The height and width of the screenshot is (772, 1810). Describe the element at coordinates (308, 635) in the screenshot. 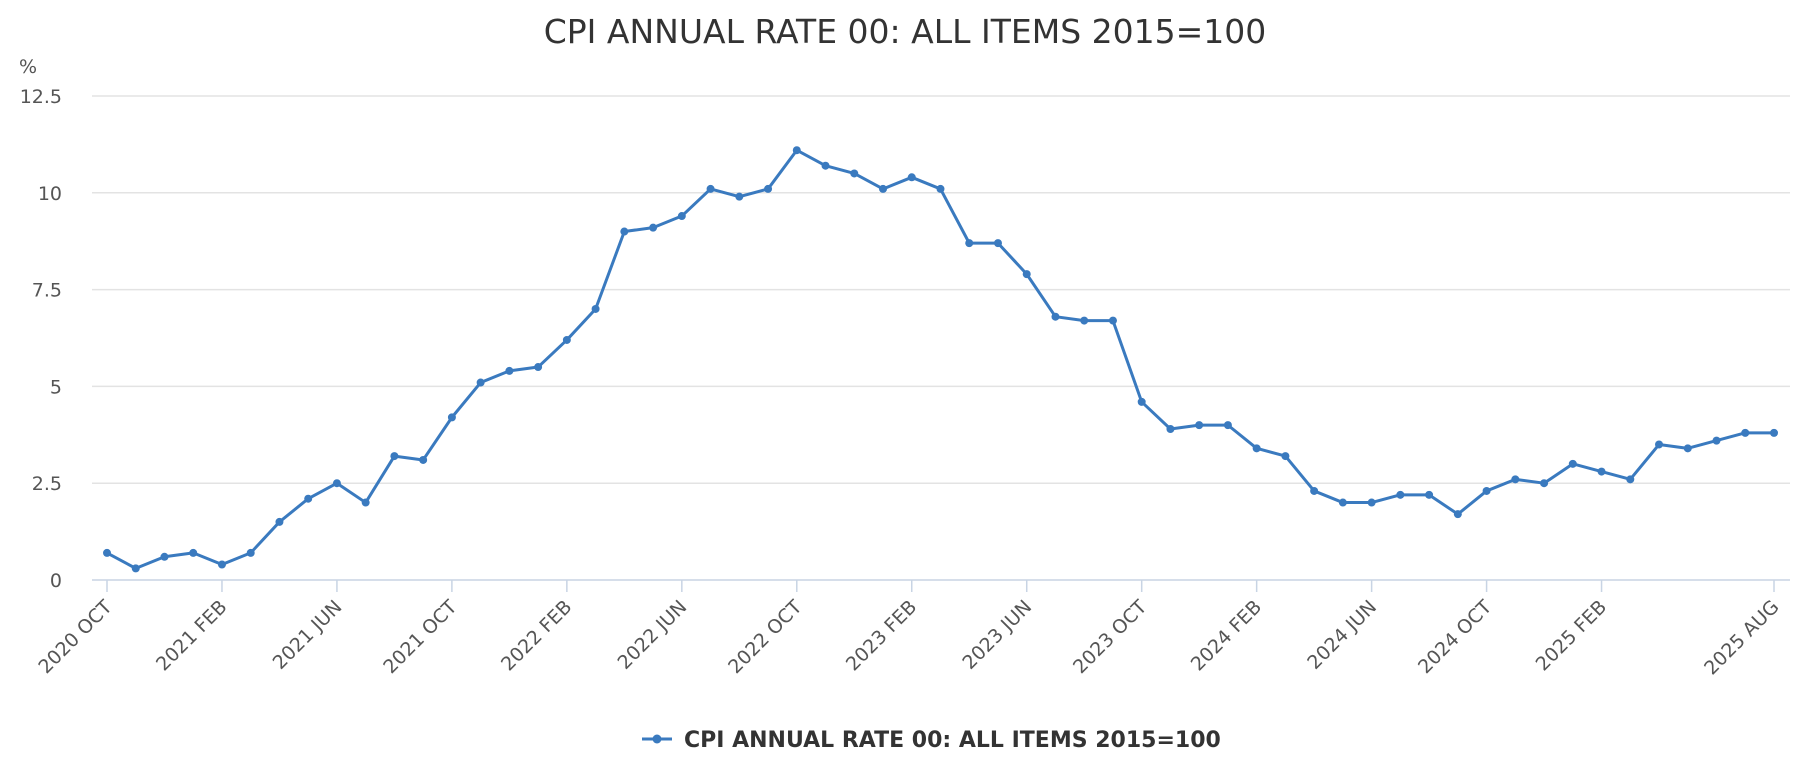

I see `x-tick-label: 2021 JUN` at that location.